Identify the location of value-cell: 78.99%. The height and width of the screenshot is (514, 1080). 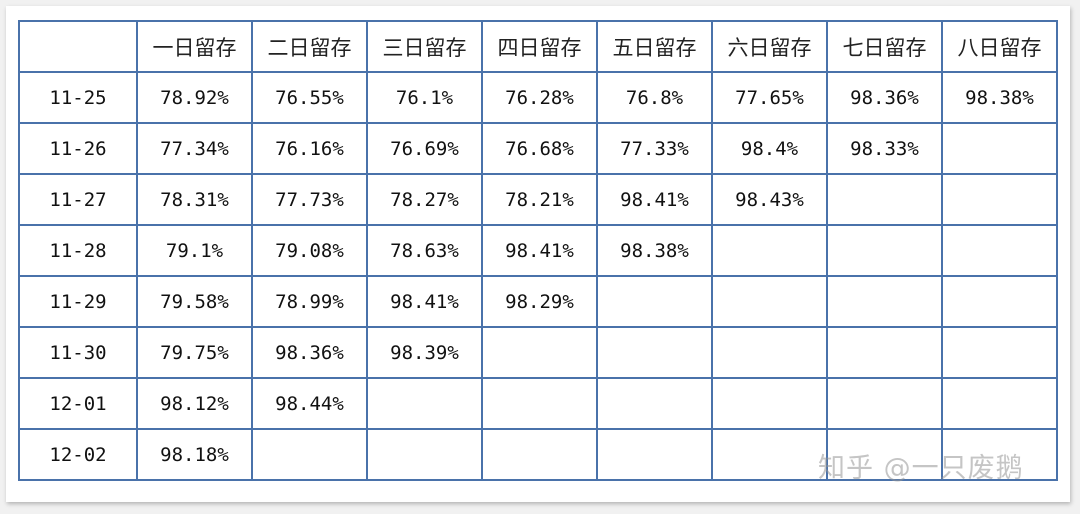
(309, 301).